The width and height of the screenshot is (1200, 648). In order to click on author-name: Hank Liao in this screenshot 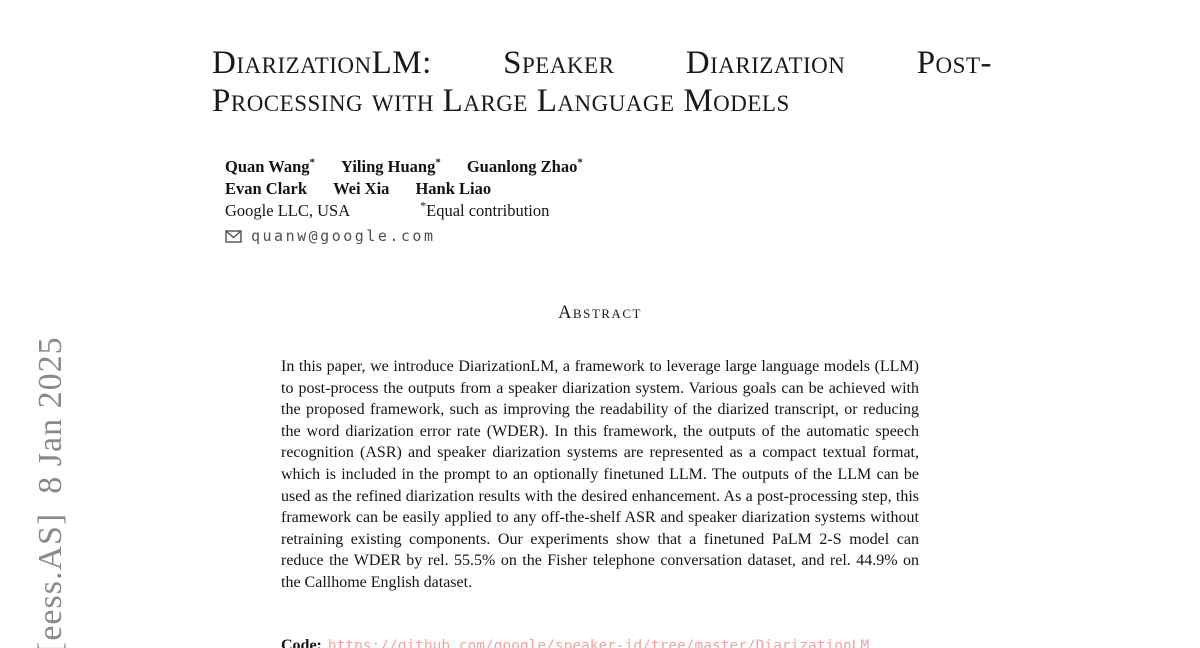, I will do `click(453, 188)`.